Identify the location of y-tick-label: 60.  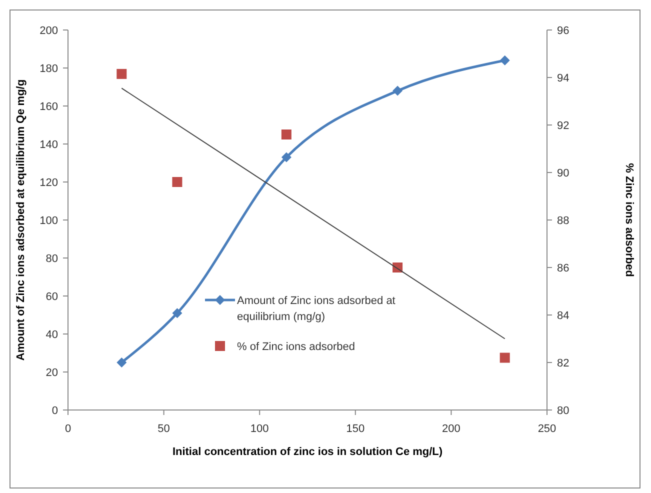
(52, 297).